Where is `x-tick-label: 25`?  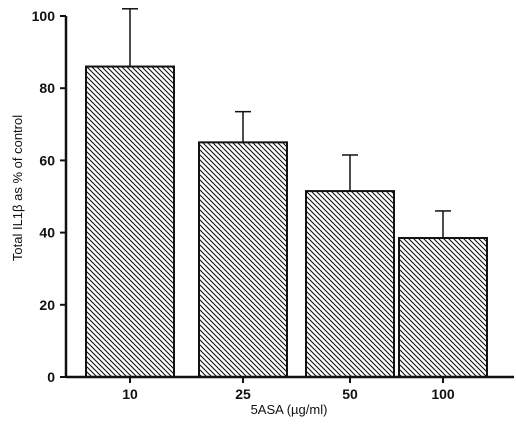 x-tick-label: 25 is located at coordinates (243, 394).